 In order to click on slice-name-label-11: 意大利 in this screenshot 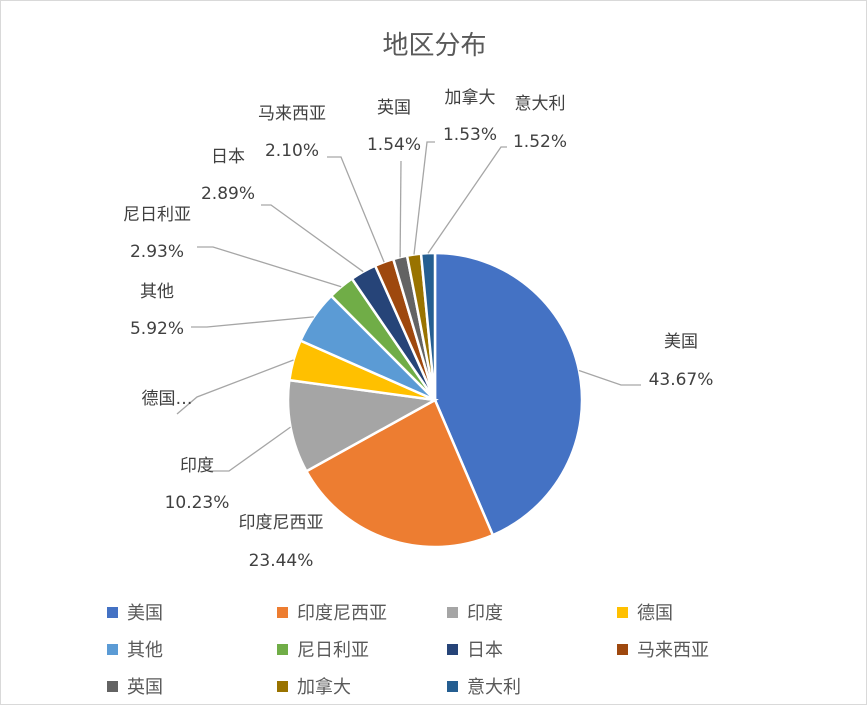, I will do `click(540, 104)`.